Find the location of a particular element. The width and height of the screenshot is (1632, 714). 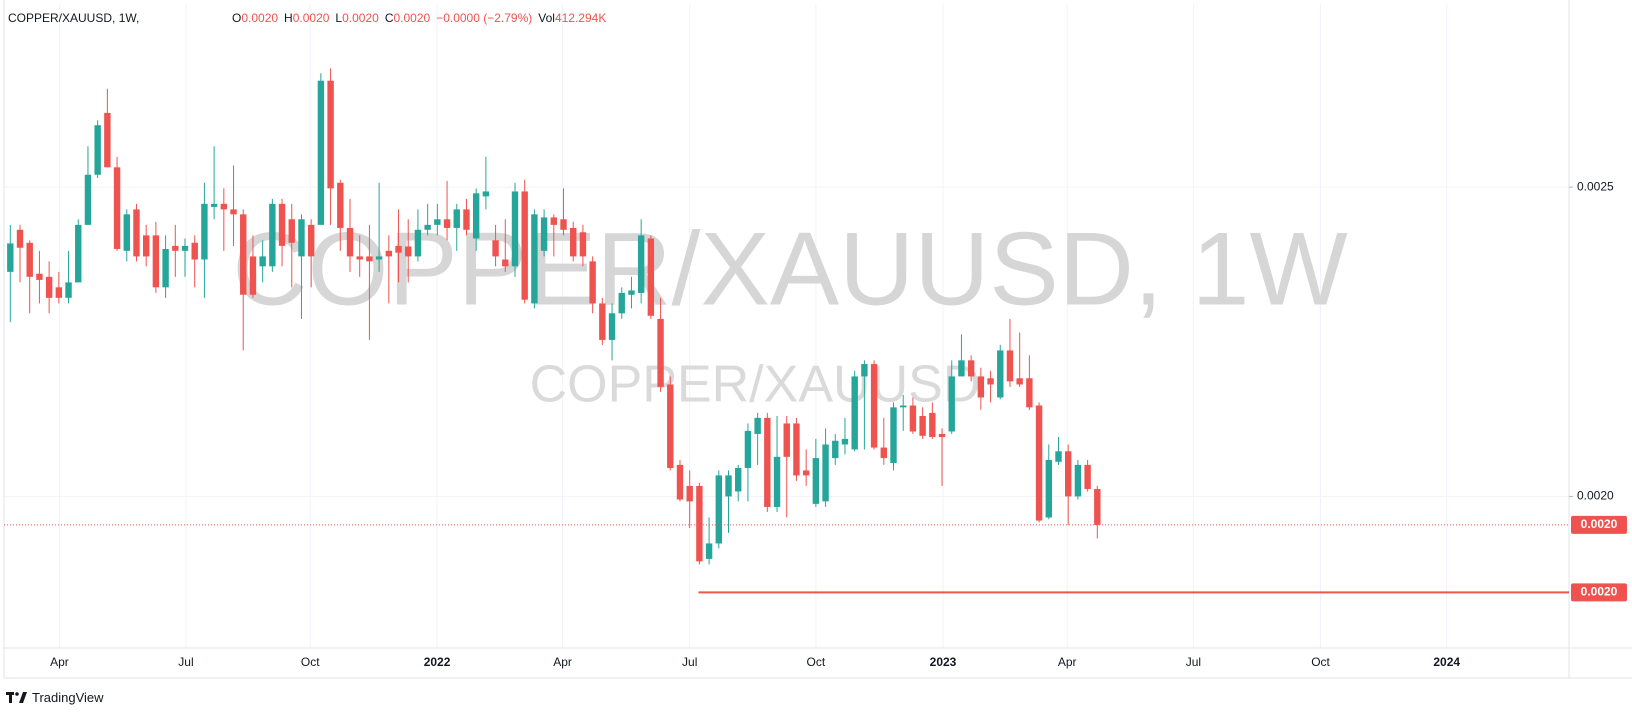

price-label-box is located at coordinates (1599, 592).